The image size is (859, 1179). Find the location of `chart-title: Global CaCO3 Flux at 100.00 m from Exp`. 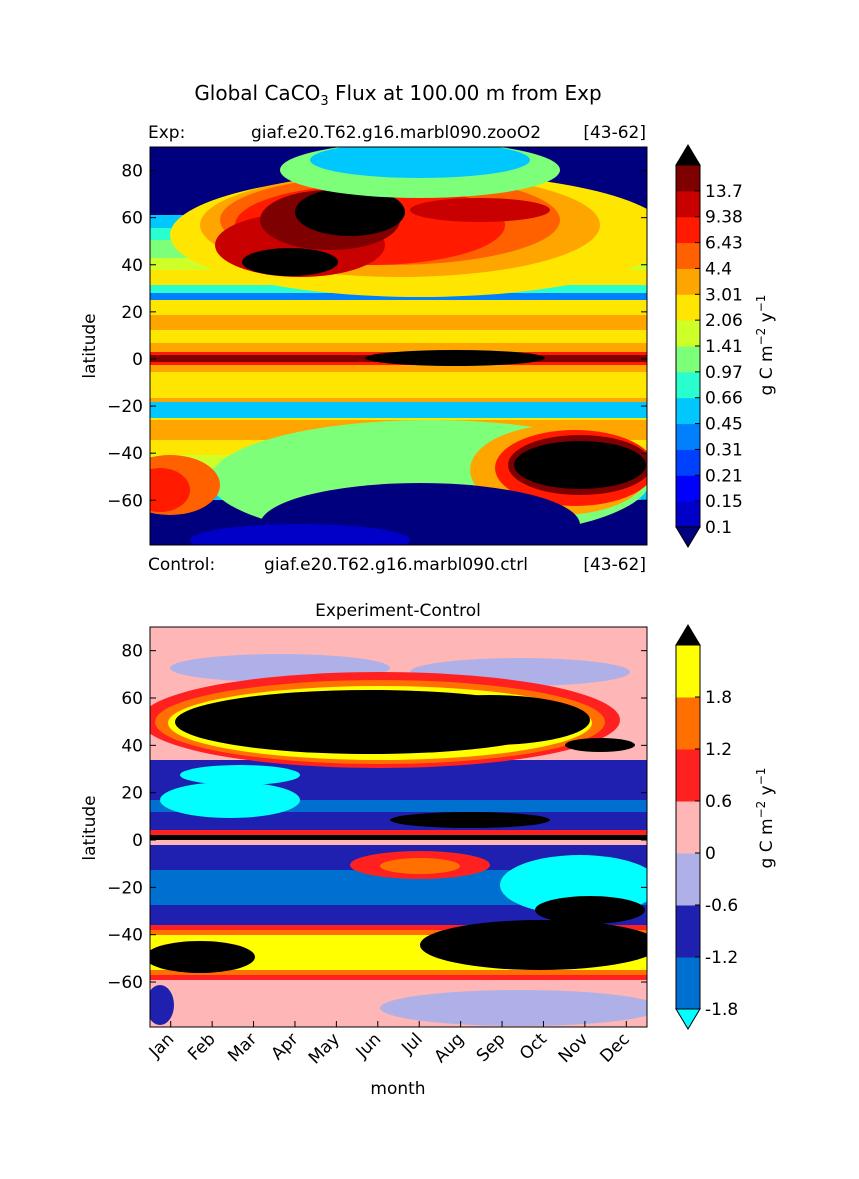

chart-title: Global CaCO3 Flux at 100.00 m from Exp is located at coordinates (397, 95).